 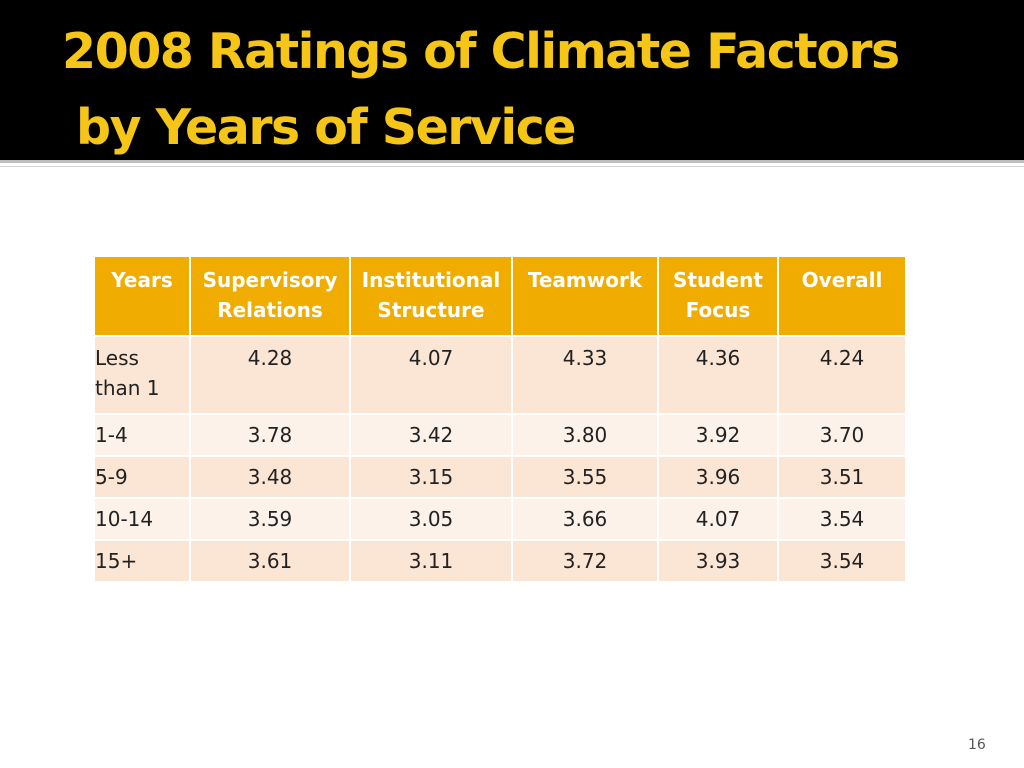 What do you see at coordinates (585, 435) in the screenshot?
I see `teamwork-value: 3.80` at bounding box center [585, 435].